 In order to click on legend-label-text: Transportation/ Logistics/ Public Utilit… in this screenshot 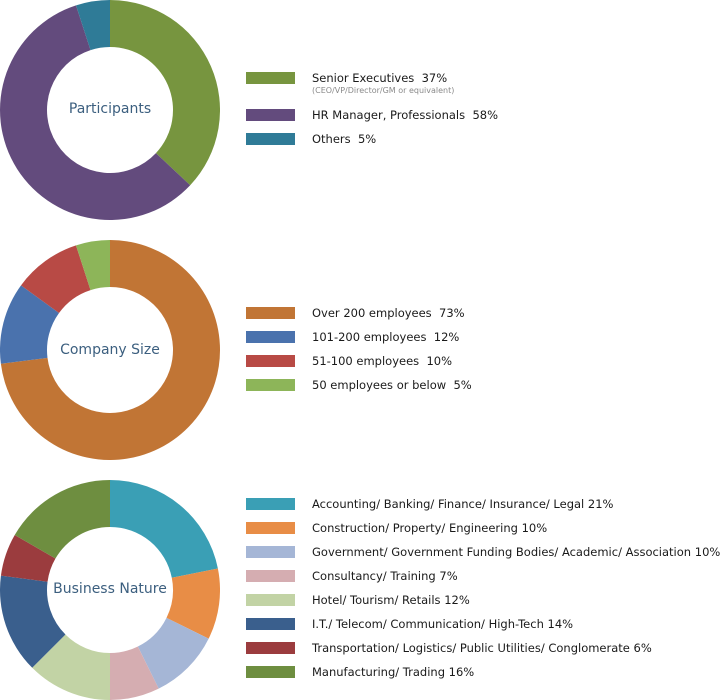, I will do `click(471, 648)`.